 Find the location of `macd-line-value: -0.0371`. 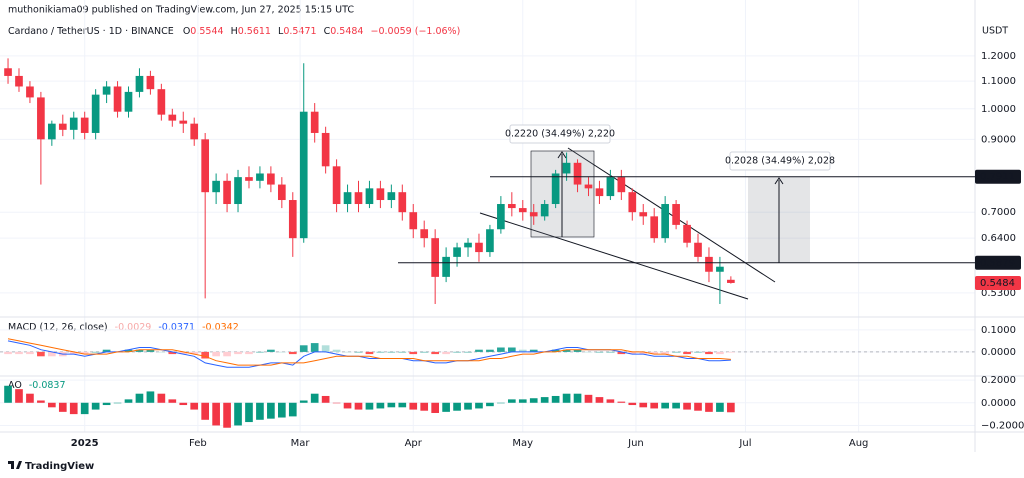

macd-line-value: -0.0371 is located at coordinates (176, 327).